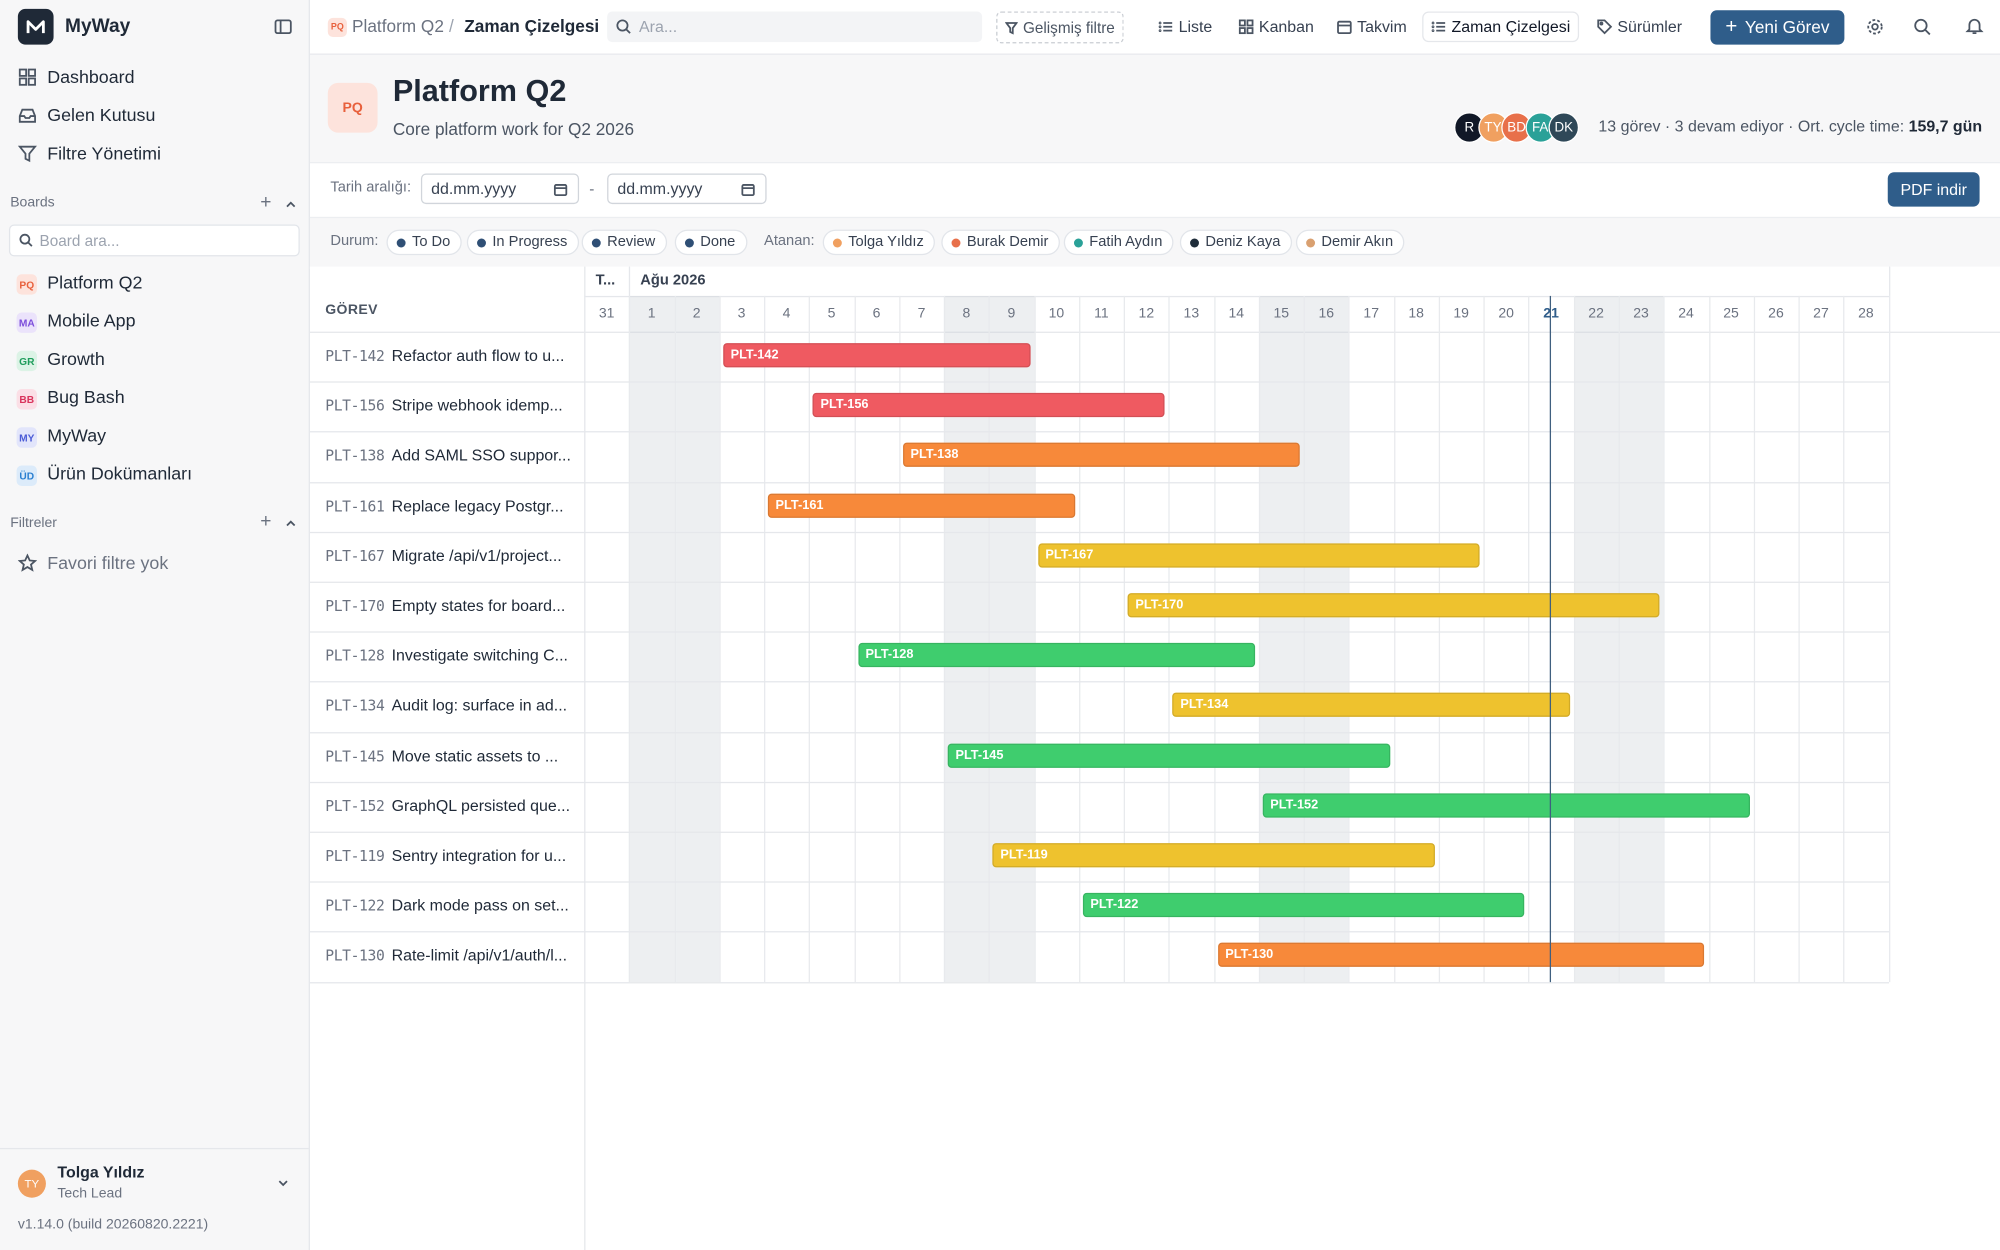  What do you see at coordinates (687, 189) in the screenshot?
I see `date-to: dd.mm.yyyy` at bounding box center [687, 189].